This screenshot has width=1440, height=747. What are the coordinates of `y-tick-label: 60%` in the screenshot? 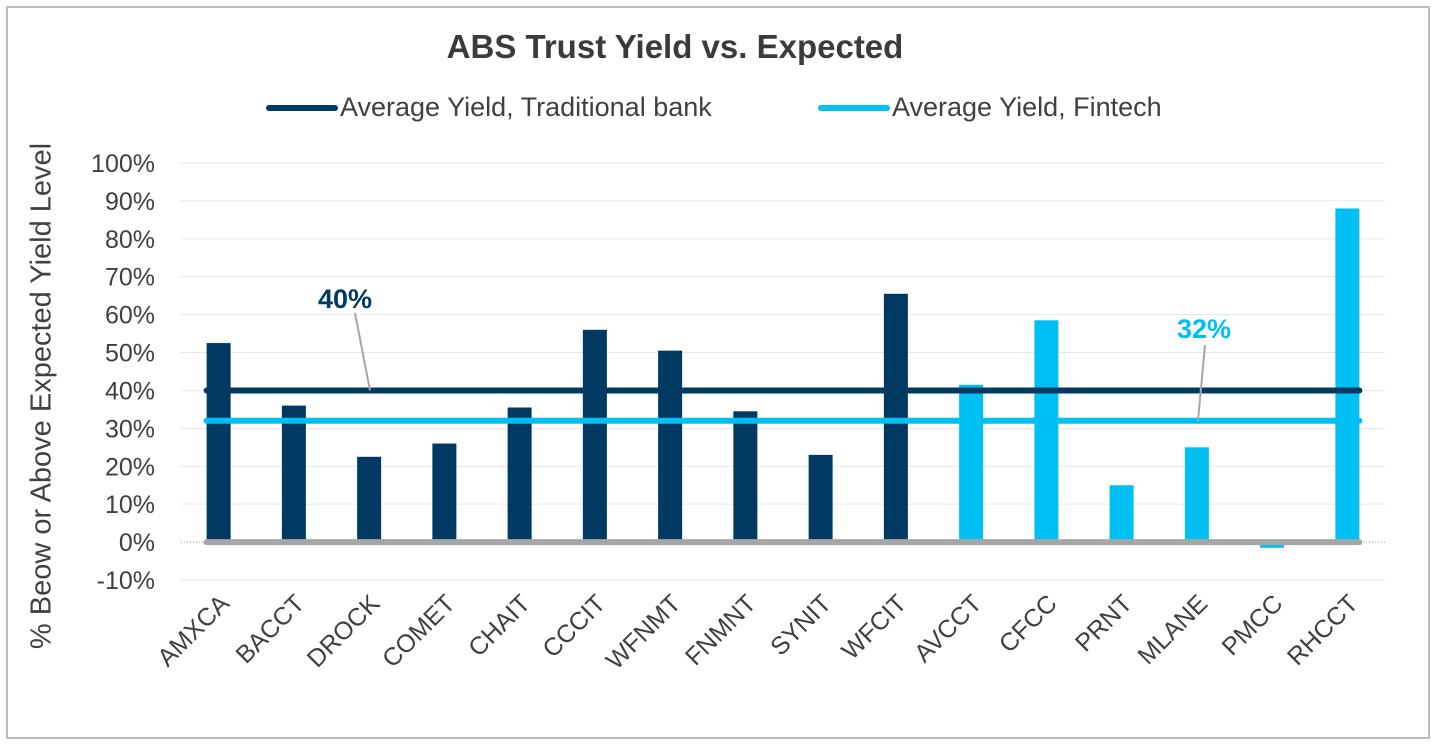 It's located at (130, 316).